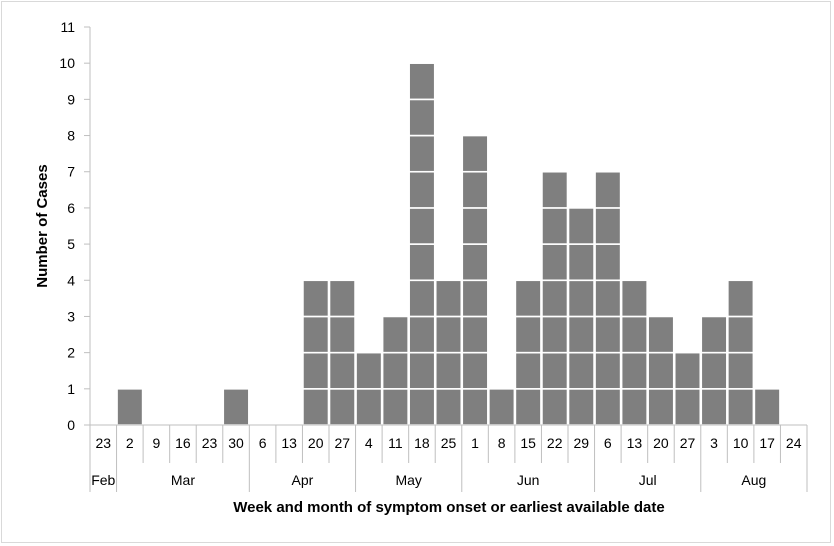 This screenshot has height=546, width=834. What do you see at coordinates (648, 480) in the screenshot?
I see `x-month-label: Jul` at bounding box center [648, 480].